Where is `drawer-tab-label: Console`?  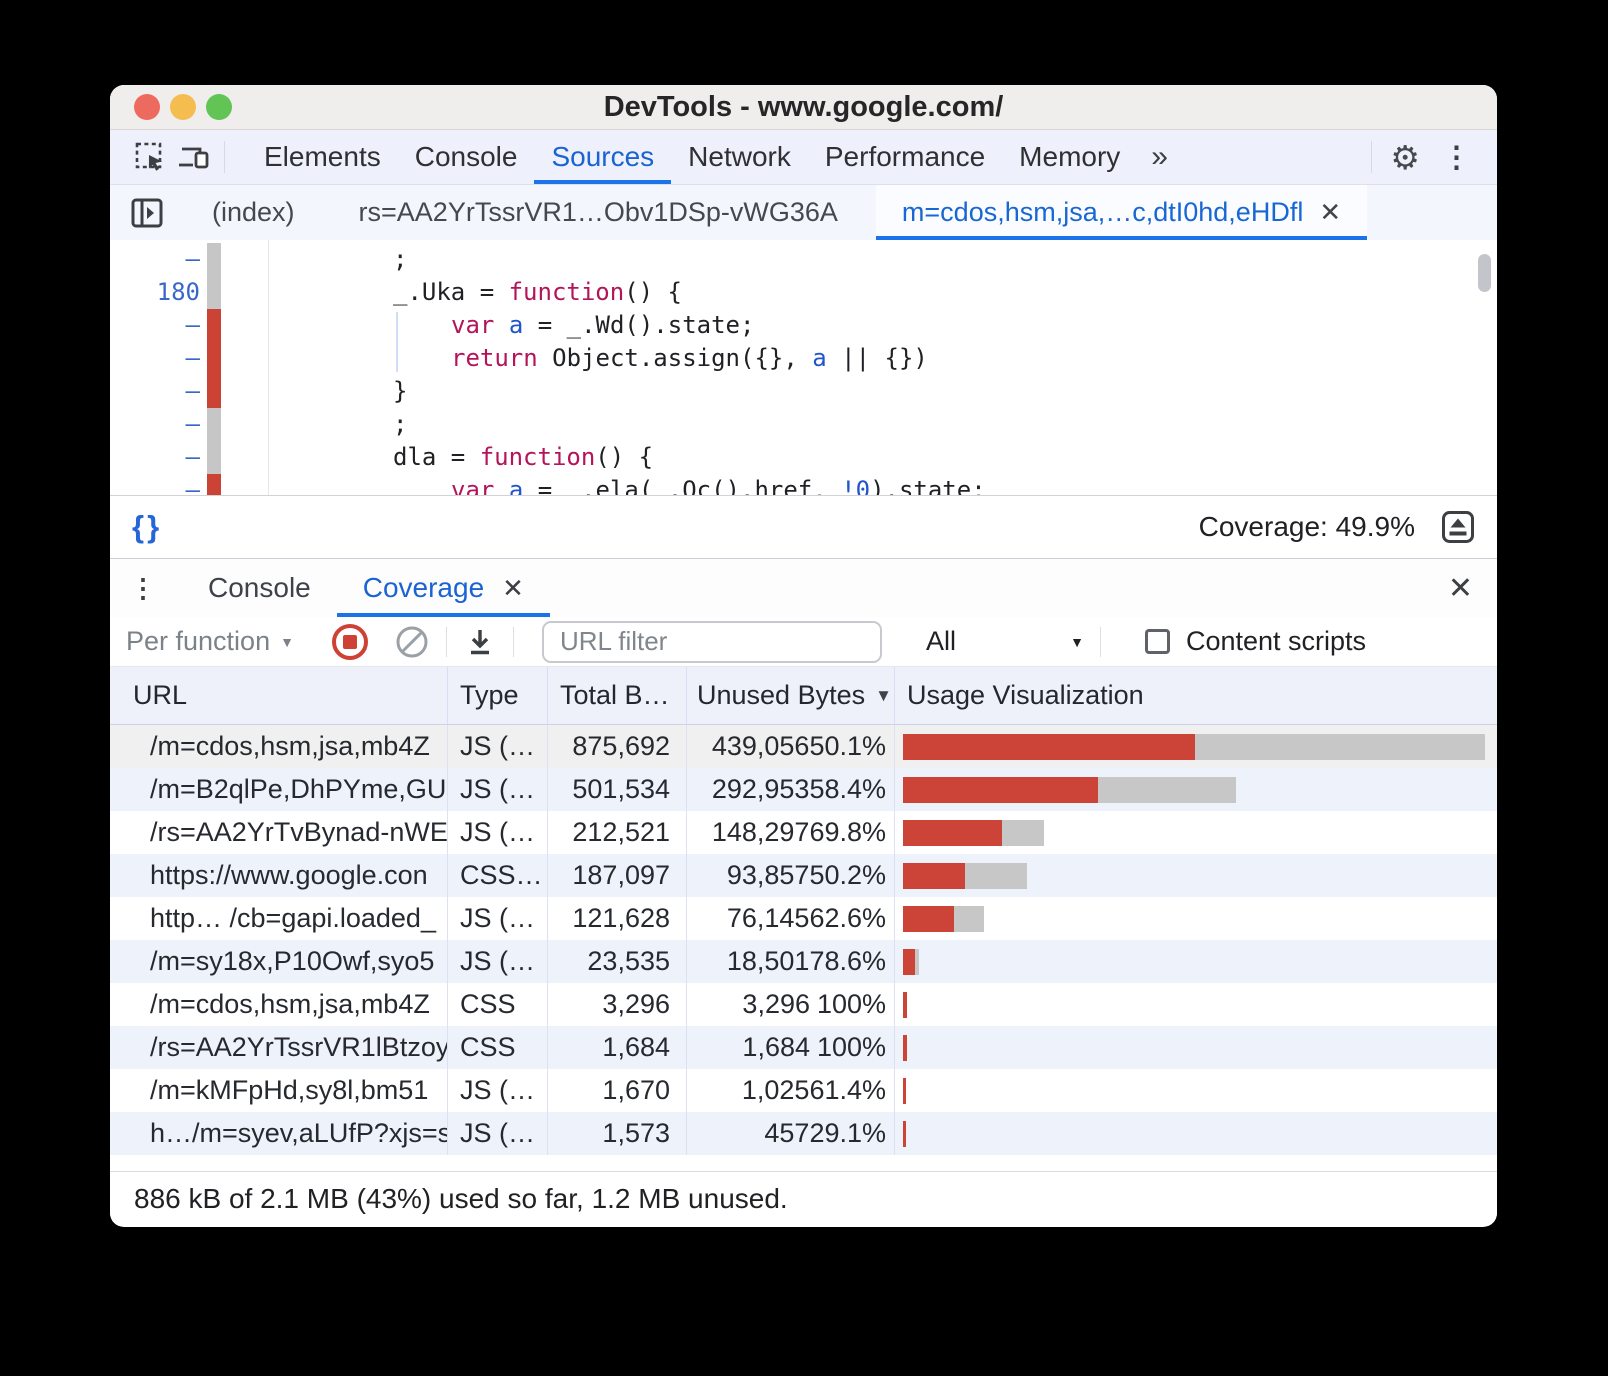
drawer-tab-label: Console is located at coordinates (259, 587).